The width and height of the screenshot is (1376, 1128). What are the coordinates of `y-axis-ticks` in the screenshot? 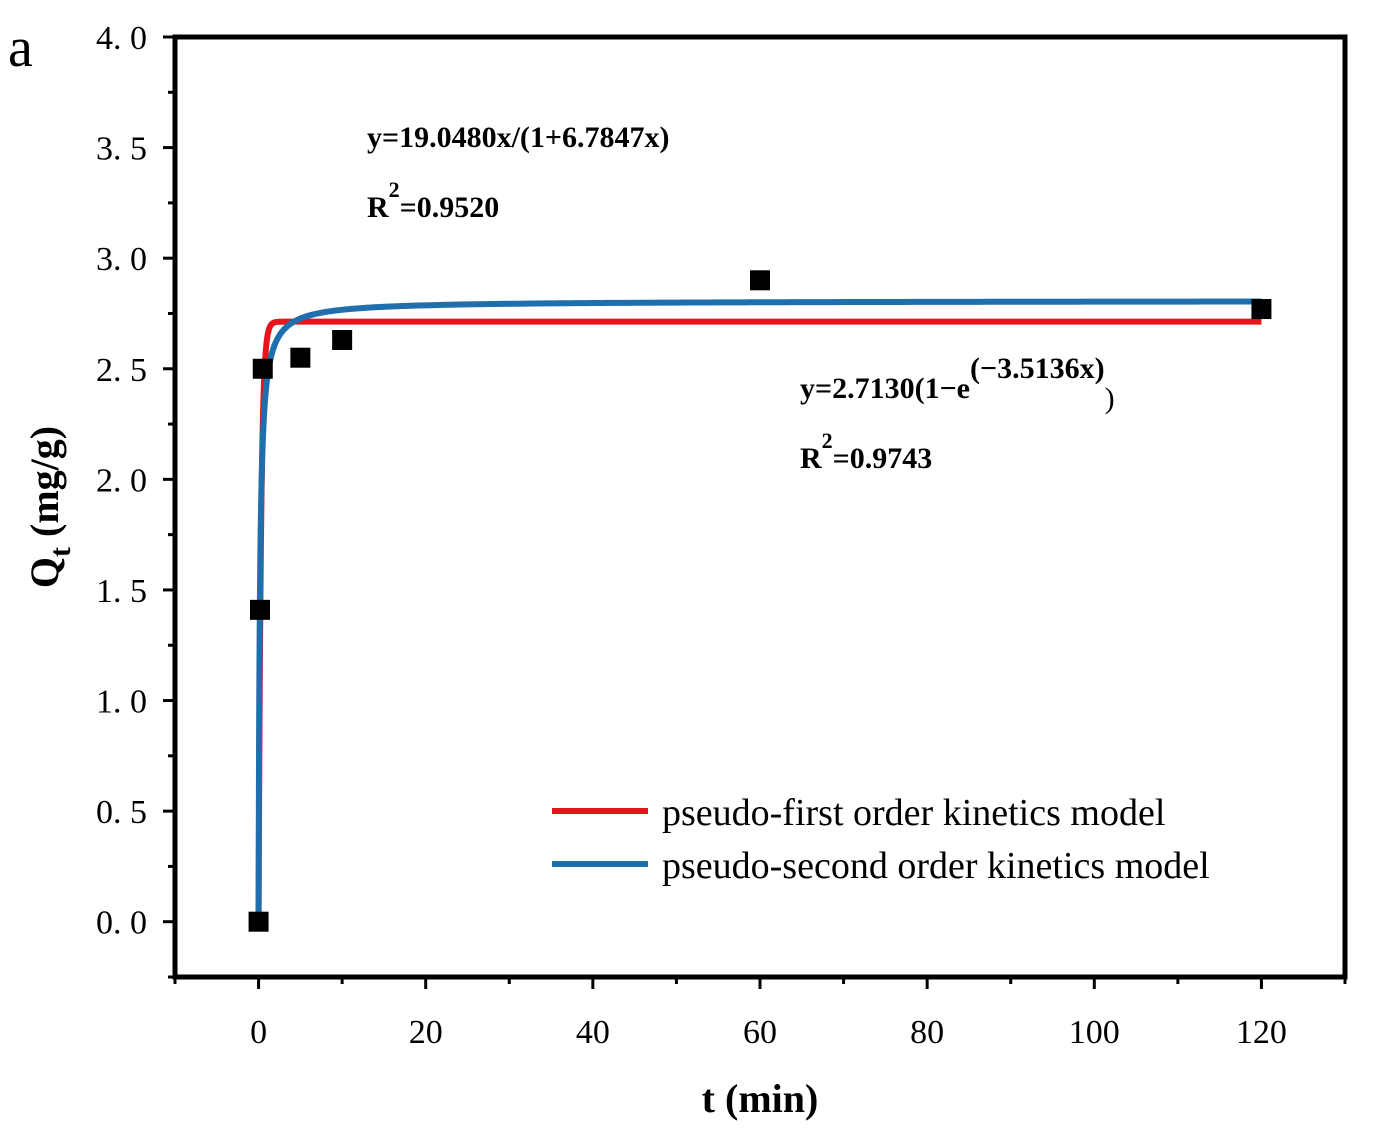 It's located at (169, 507).